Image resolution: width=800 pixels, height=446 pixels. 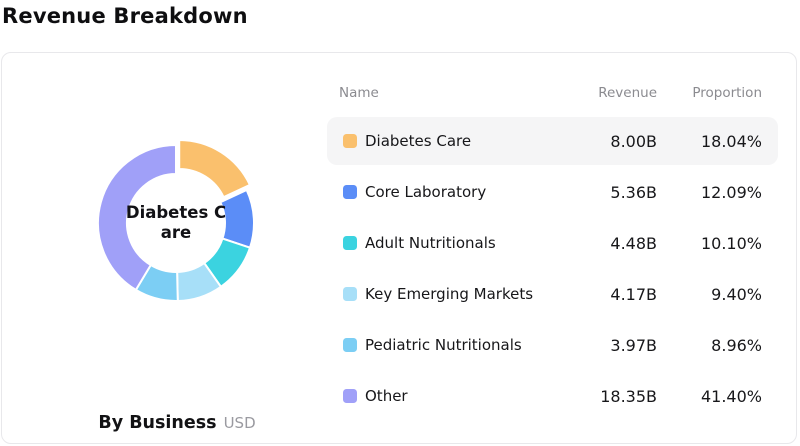 I want to click on table-row: Key Emerging Markets 4.17B 9.40%, so click(x=552, y=294).